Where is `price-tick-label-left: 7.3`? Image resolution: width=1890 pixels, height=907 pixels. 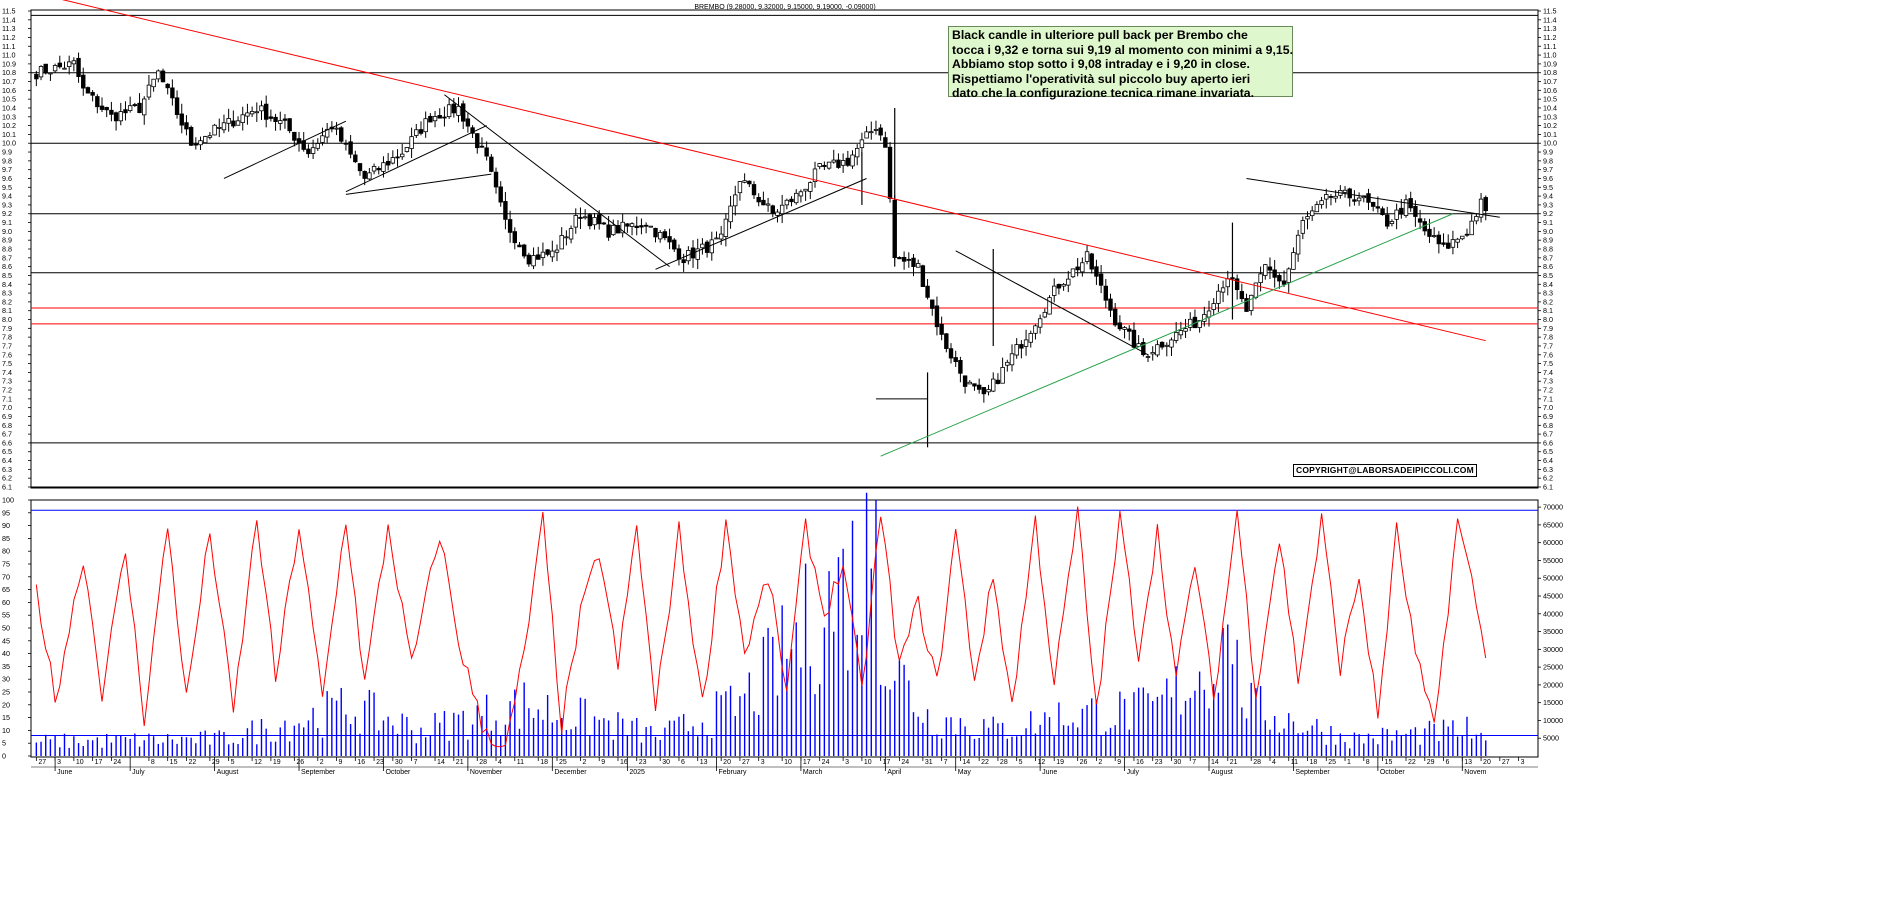 price-tick-label-left: 7.3 is located at coordinates (7, 381).